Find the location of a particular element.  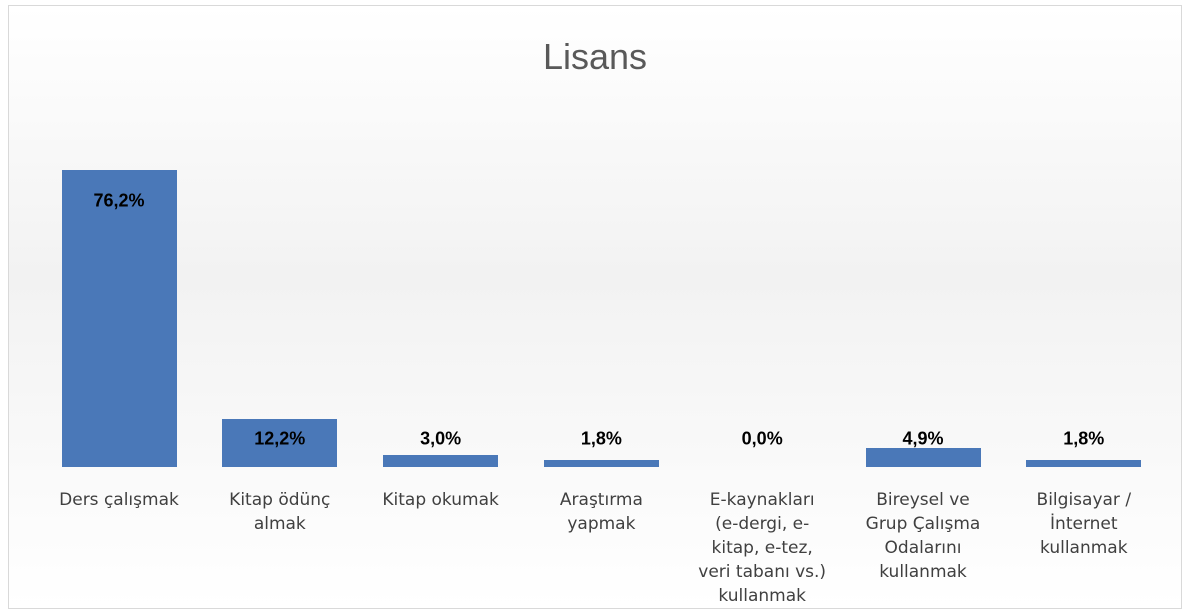

data-label: 4,9% is located at coordinates (923, 438).